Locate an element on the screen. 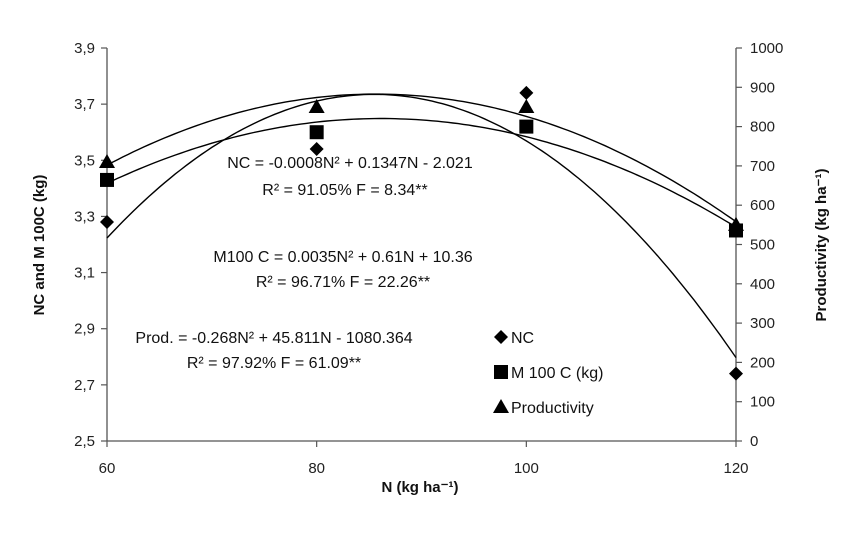 Image resolution: width=860 pixels, height=550 pixels. x-tick-label: 100 is located at coordinates (526, 468).